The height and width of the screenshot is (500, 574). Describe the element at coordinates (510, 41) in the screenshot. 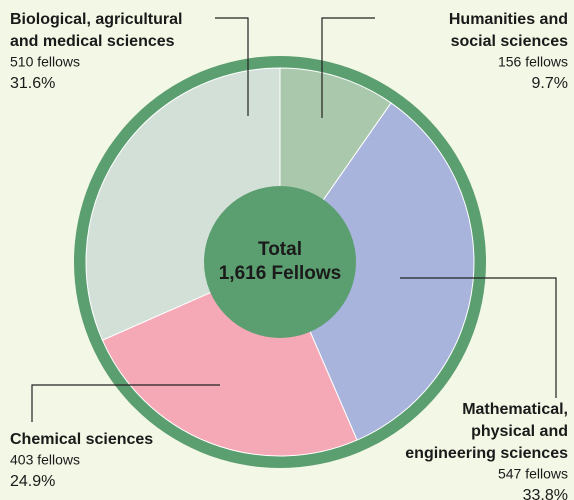

I see `category-label: social sciences` at that location.